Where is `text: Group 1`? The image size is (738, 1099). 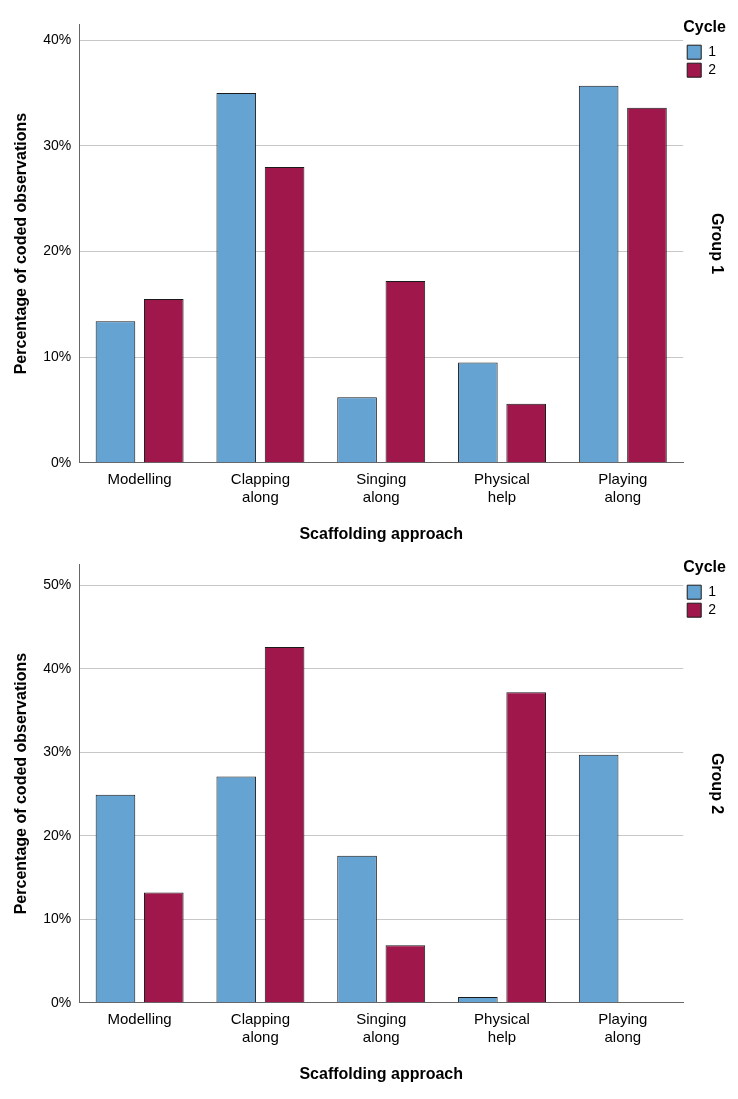
text: Group 1 is located at coordinates (718, 243).